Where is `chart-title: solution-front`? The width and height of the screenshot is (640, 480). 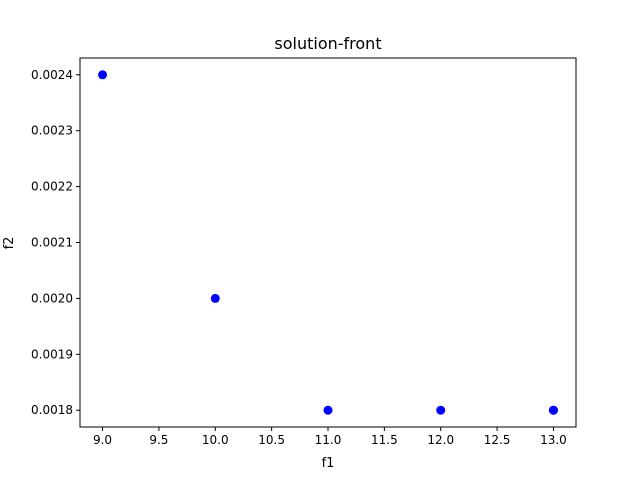
chart-title: solution-front is located at coordinates (327, 43).